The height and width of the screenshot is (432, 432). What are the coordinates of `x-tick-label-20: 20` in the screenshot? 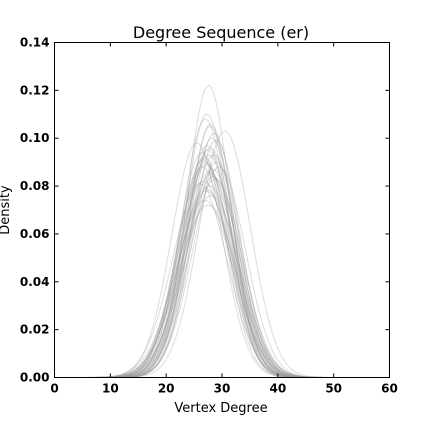 It's located at (166, 389).